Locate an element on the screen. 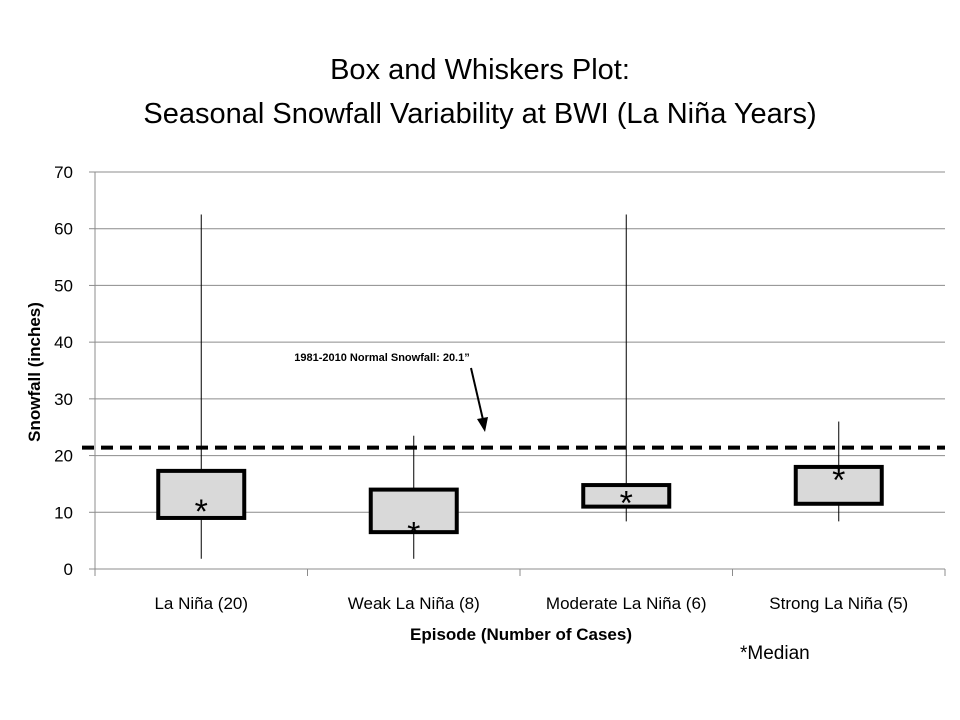  box-group-1: * is located at coordinates (413, 497).